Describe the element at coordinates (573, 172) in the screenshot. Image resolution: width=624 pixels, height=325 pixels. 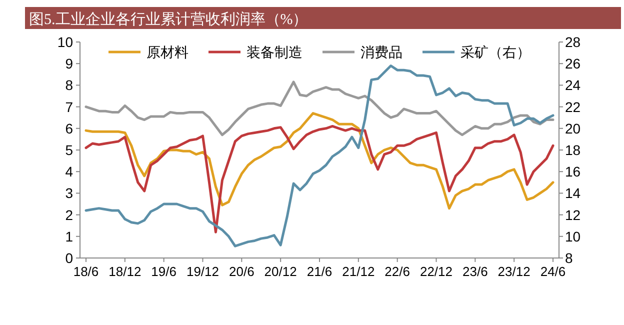
I see `y2-tick-label: 16` at that location.